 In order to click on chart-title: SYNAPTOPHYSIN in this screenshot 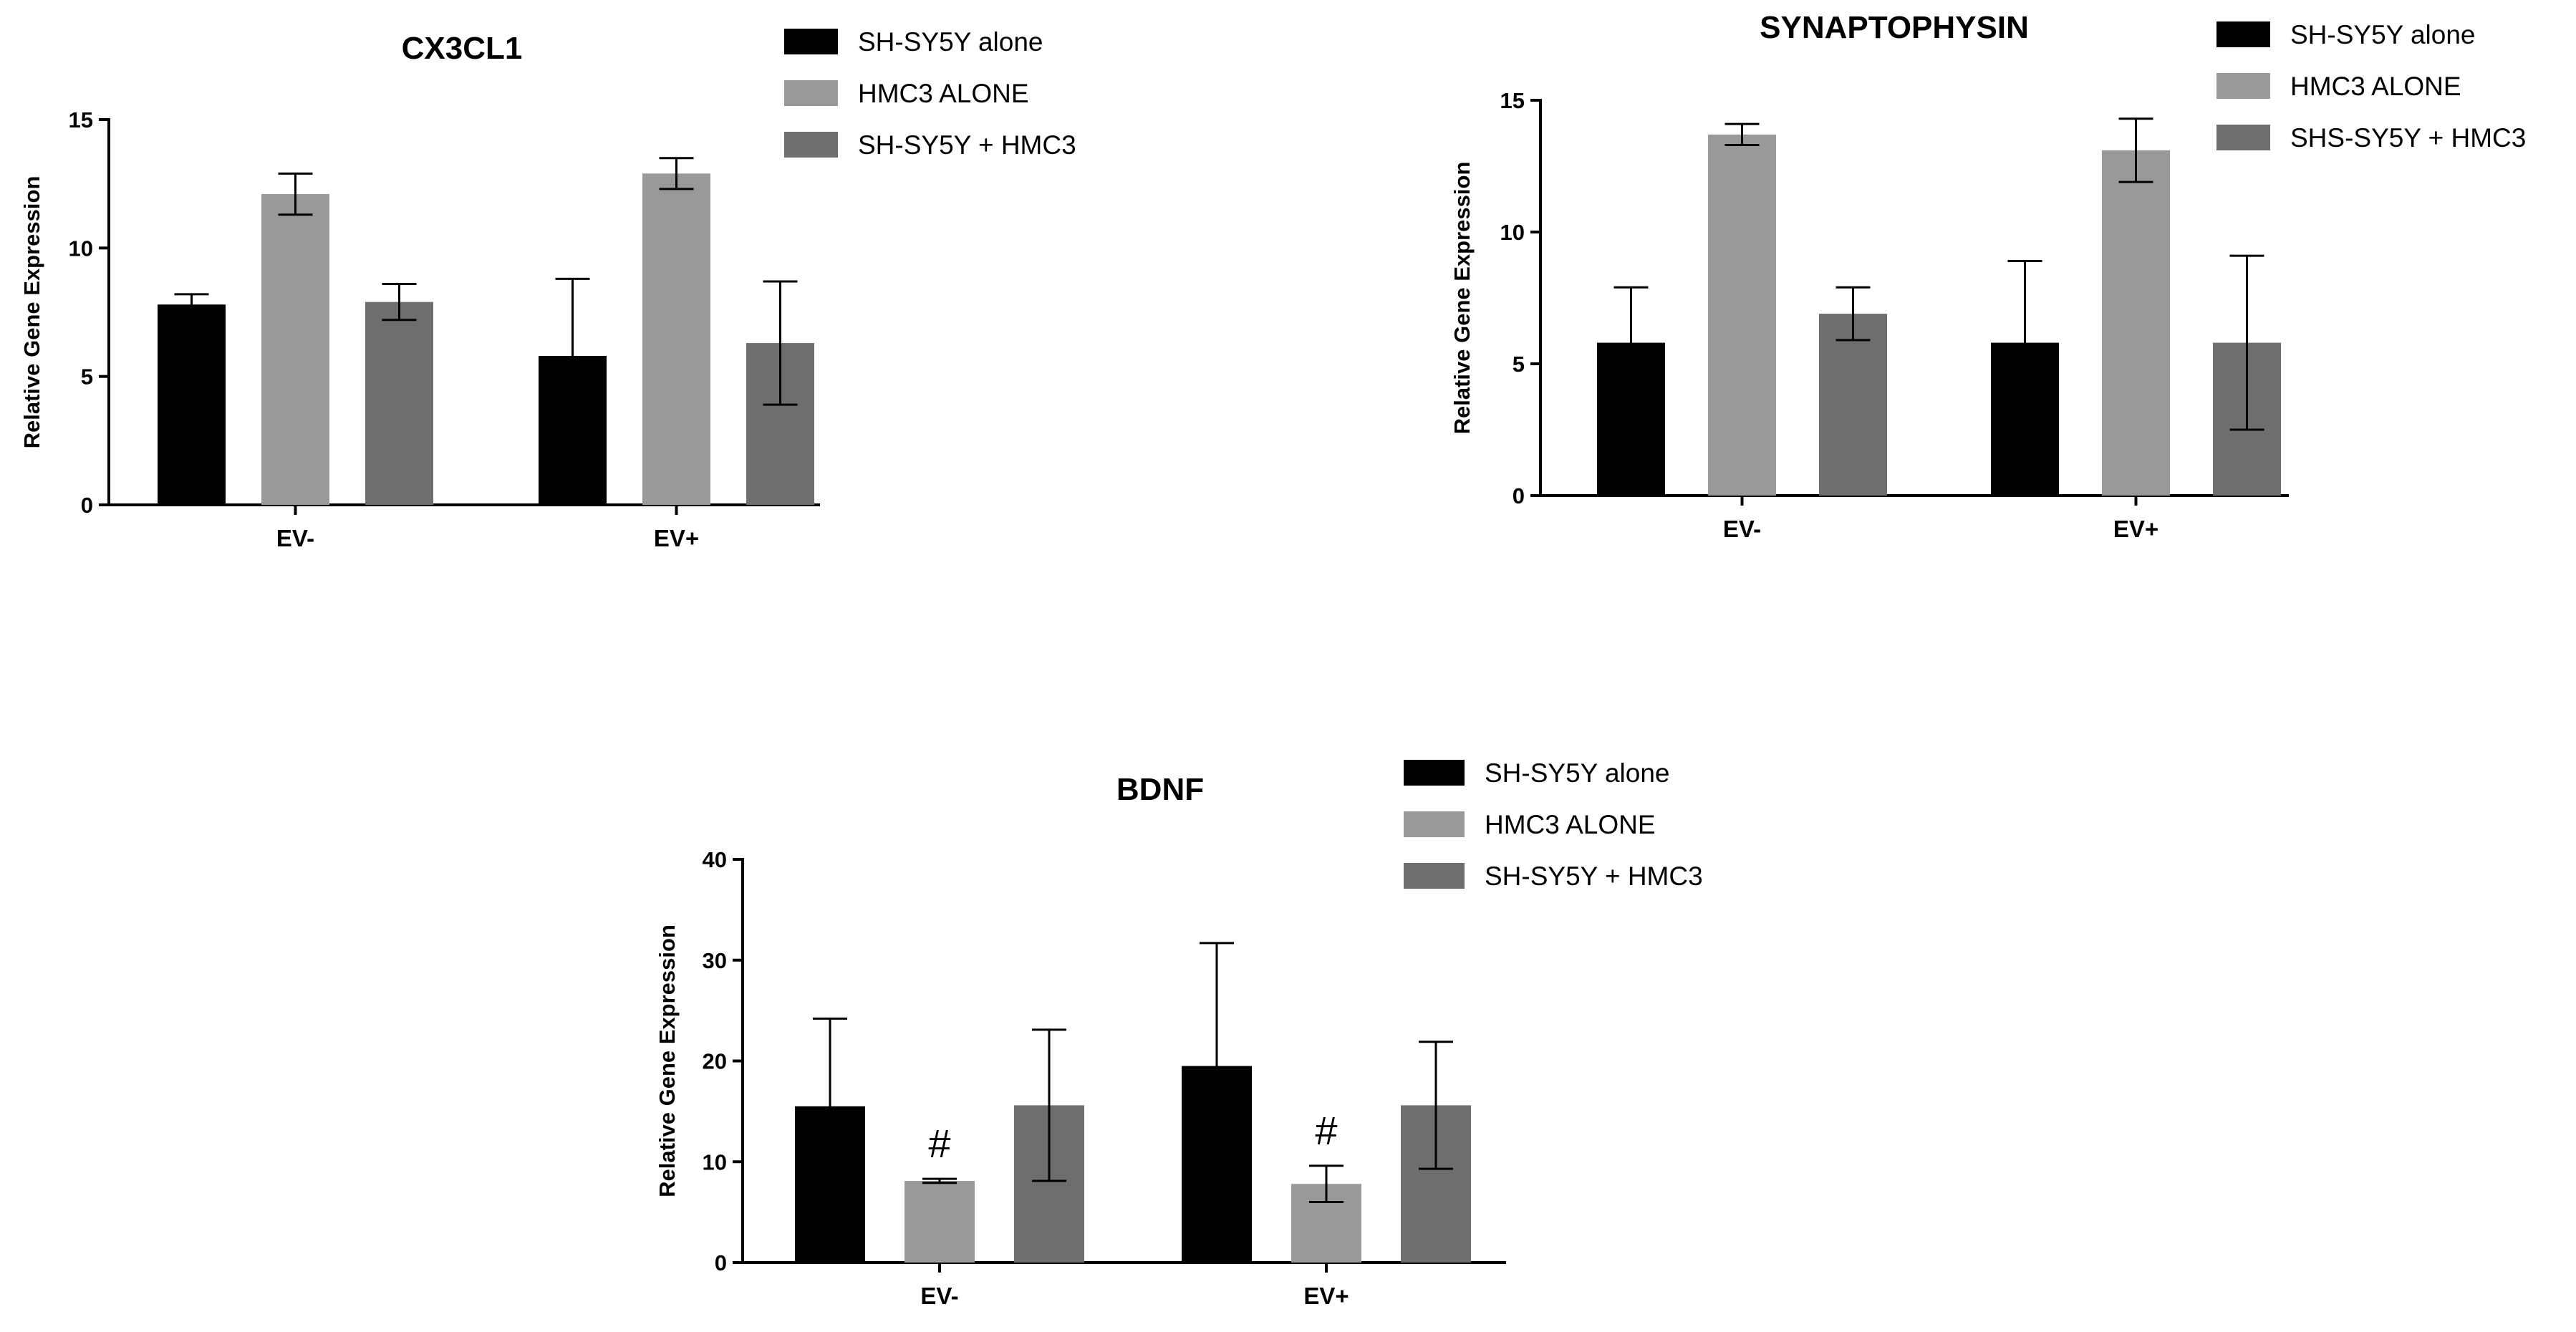, I will do `click(1894, 28)`.